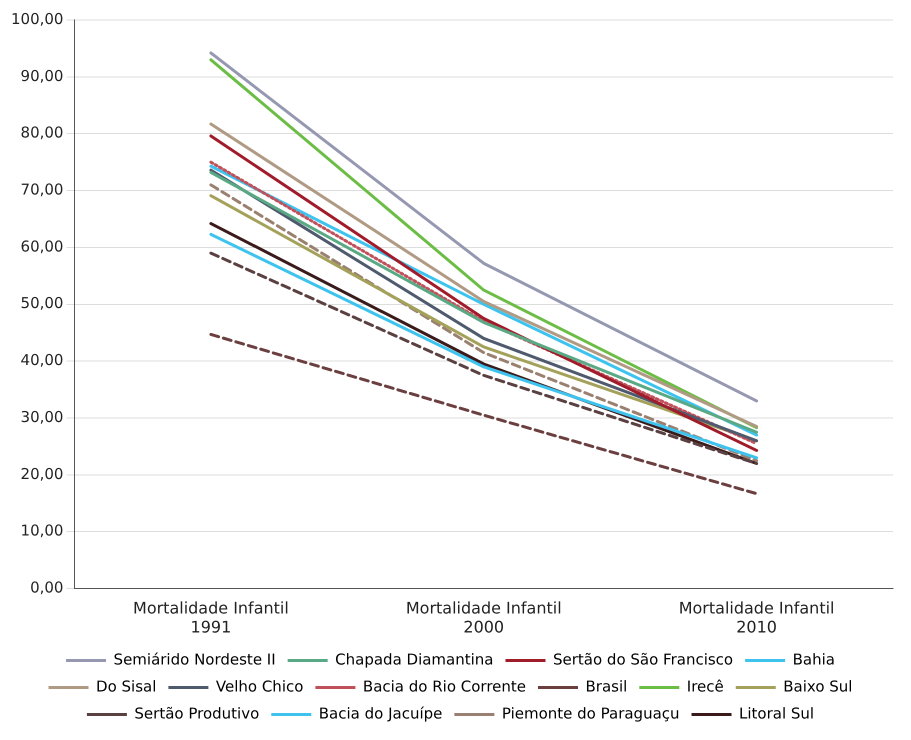  What do you see at coordinates (260, 686) in the screenshot?
I see `legend-label: Velho Chico` at bounding box center [260, 686].